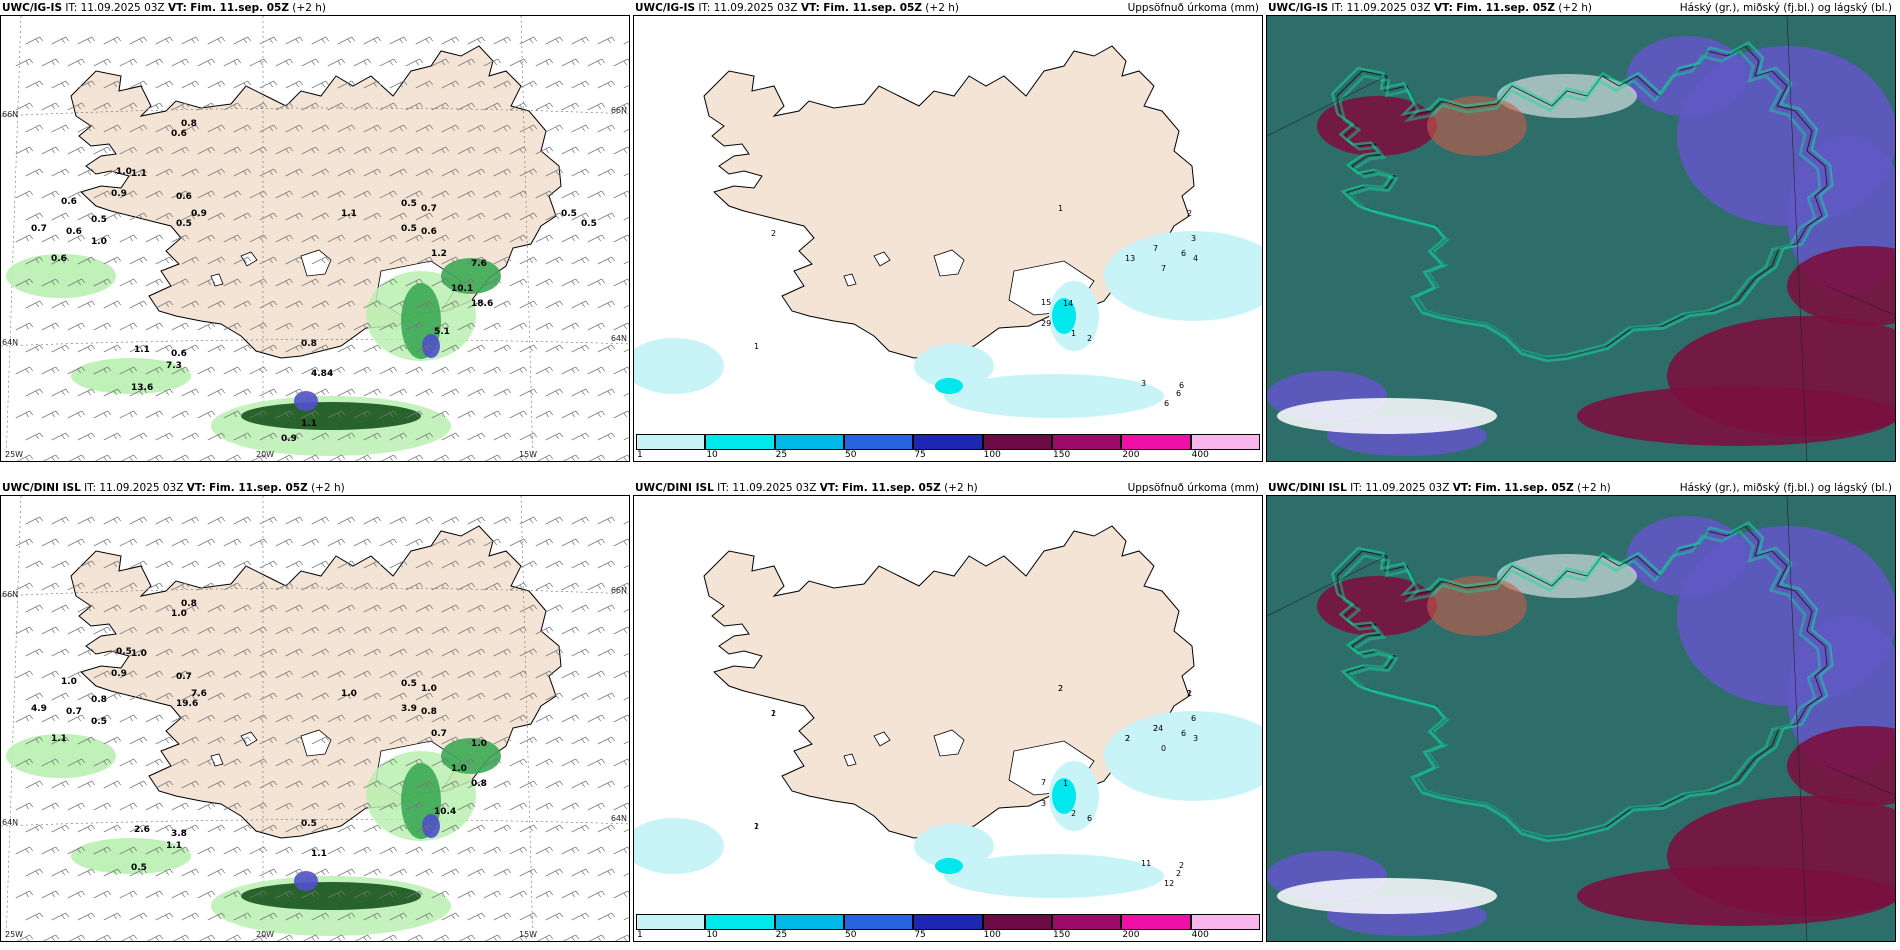  I want to click on accum-value-label: 14, so click(1068, 303).